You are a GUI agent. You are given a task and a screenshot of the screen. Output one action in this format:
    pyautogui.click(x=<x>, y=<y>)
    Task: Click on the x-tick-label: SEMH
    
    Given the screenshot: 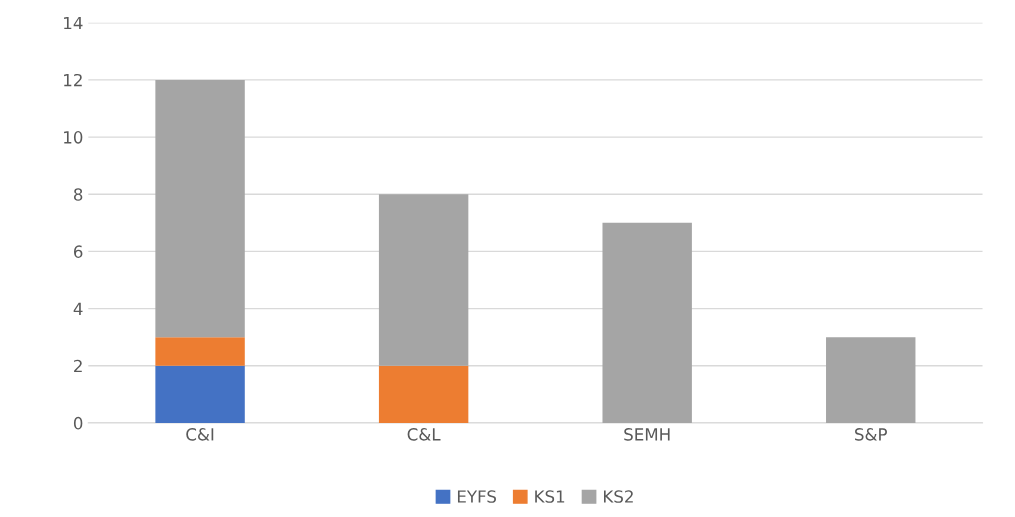 What is the action you would take?
    pyautogui.click(x=647, y=434)
    